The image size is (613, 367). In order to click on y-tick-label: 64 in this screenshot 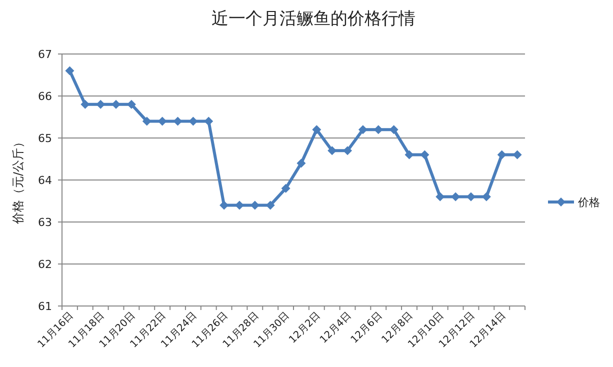, I will do `click(45, 180)`.